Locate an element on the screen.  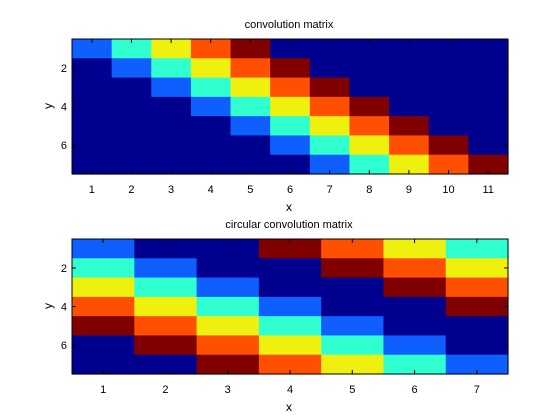
y-tick-label: 6 is located at coordinates (64, 346).